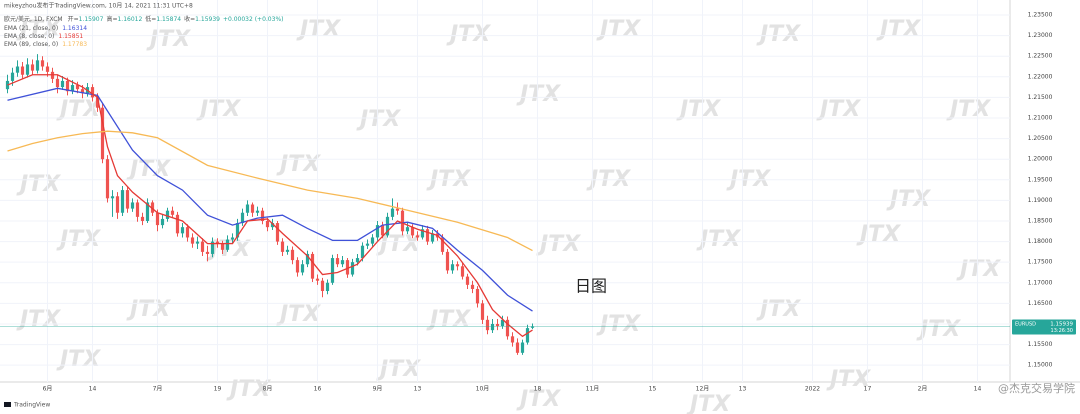 The image size is (1080, 414). What do you see at coordinates (378, 389) in the screenshot?
I see `x-tick-label: 9月` at bounding box center [378, 389].